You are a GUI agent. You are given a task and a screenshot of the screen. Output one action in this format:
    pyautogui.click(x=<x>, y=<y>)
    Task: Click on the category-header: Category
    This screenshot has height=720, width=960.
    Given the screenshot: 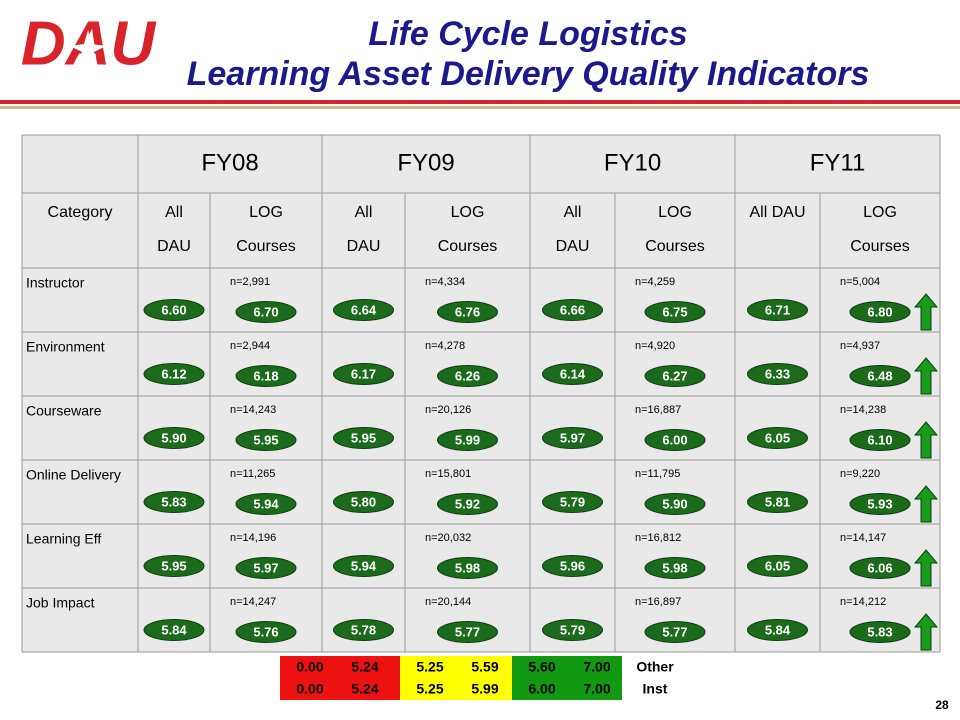 What is the action you would take?
    pyautogui.click(x=80, y=212)
    